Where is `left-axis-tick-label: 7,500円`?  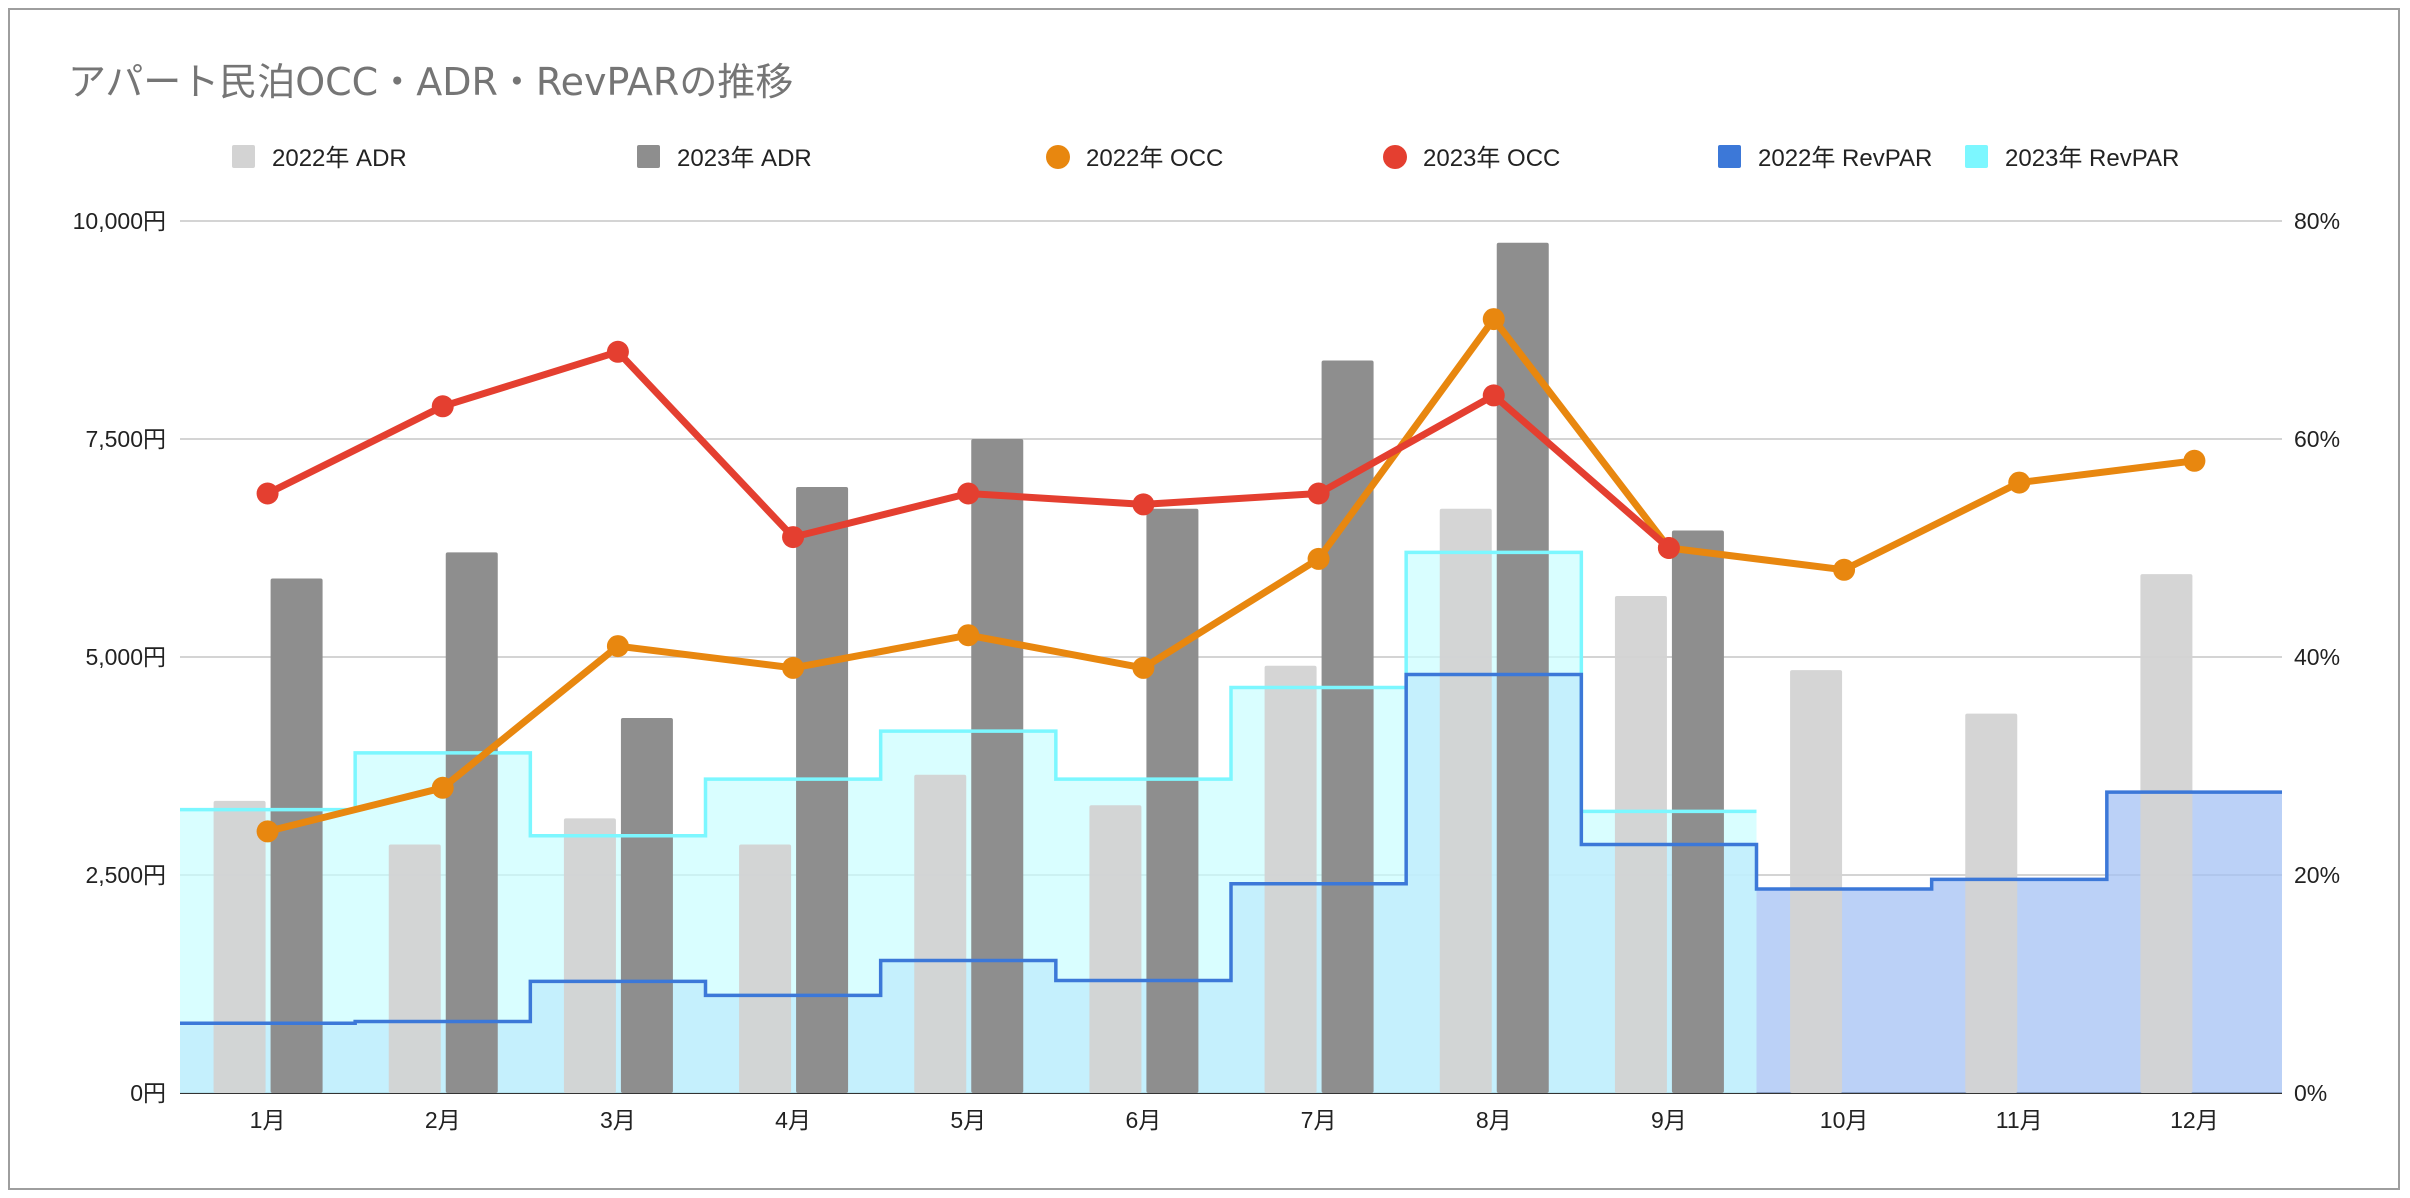 left-axis-tick-label: 7,500円 is located at coordinates (125, 439).